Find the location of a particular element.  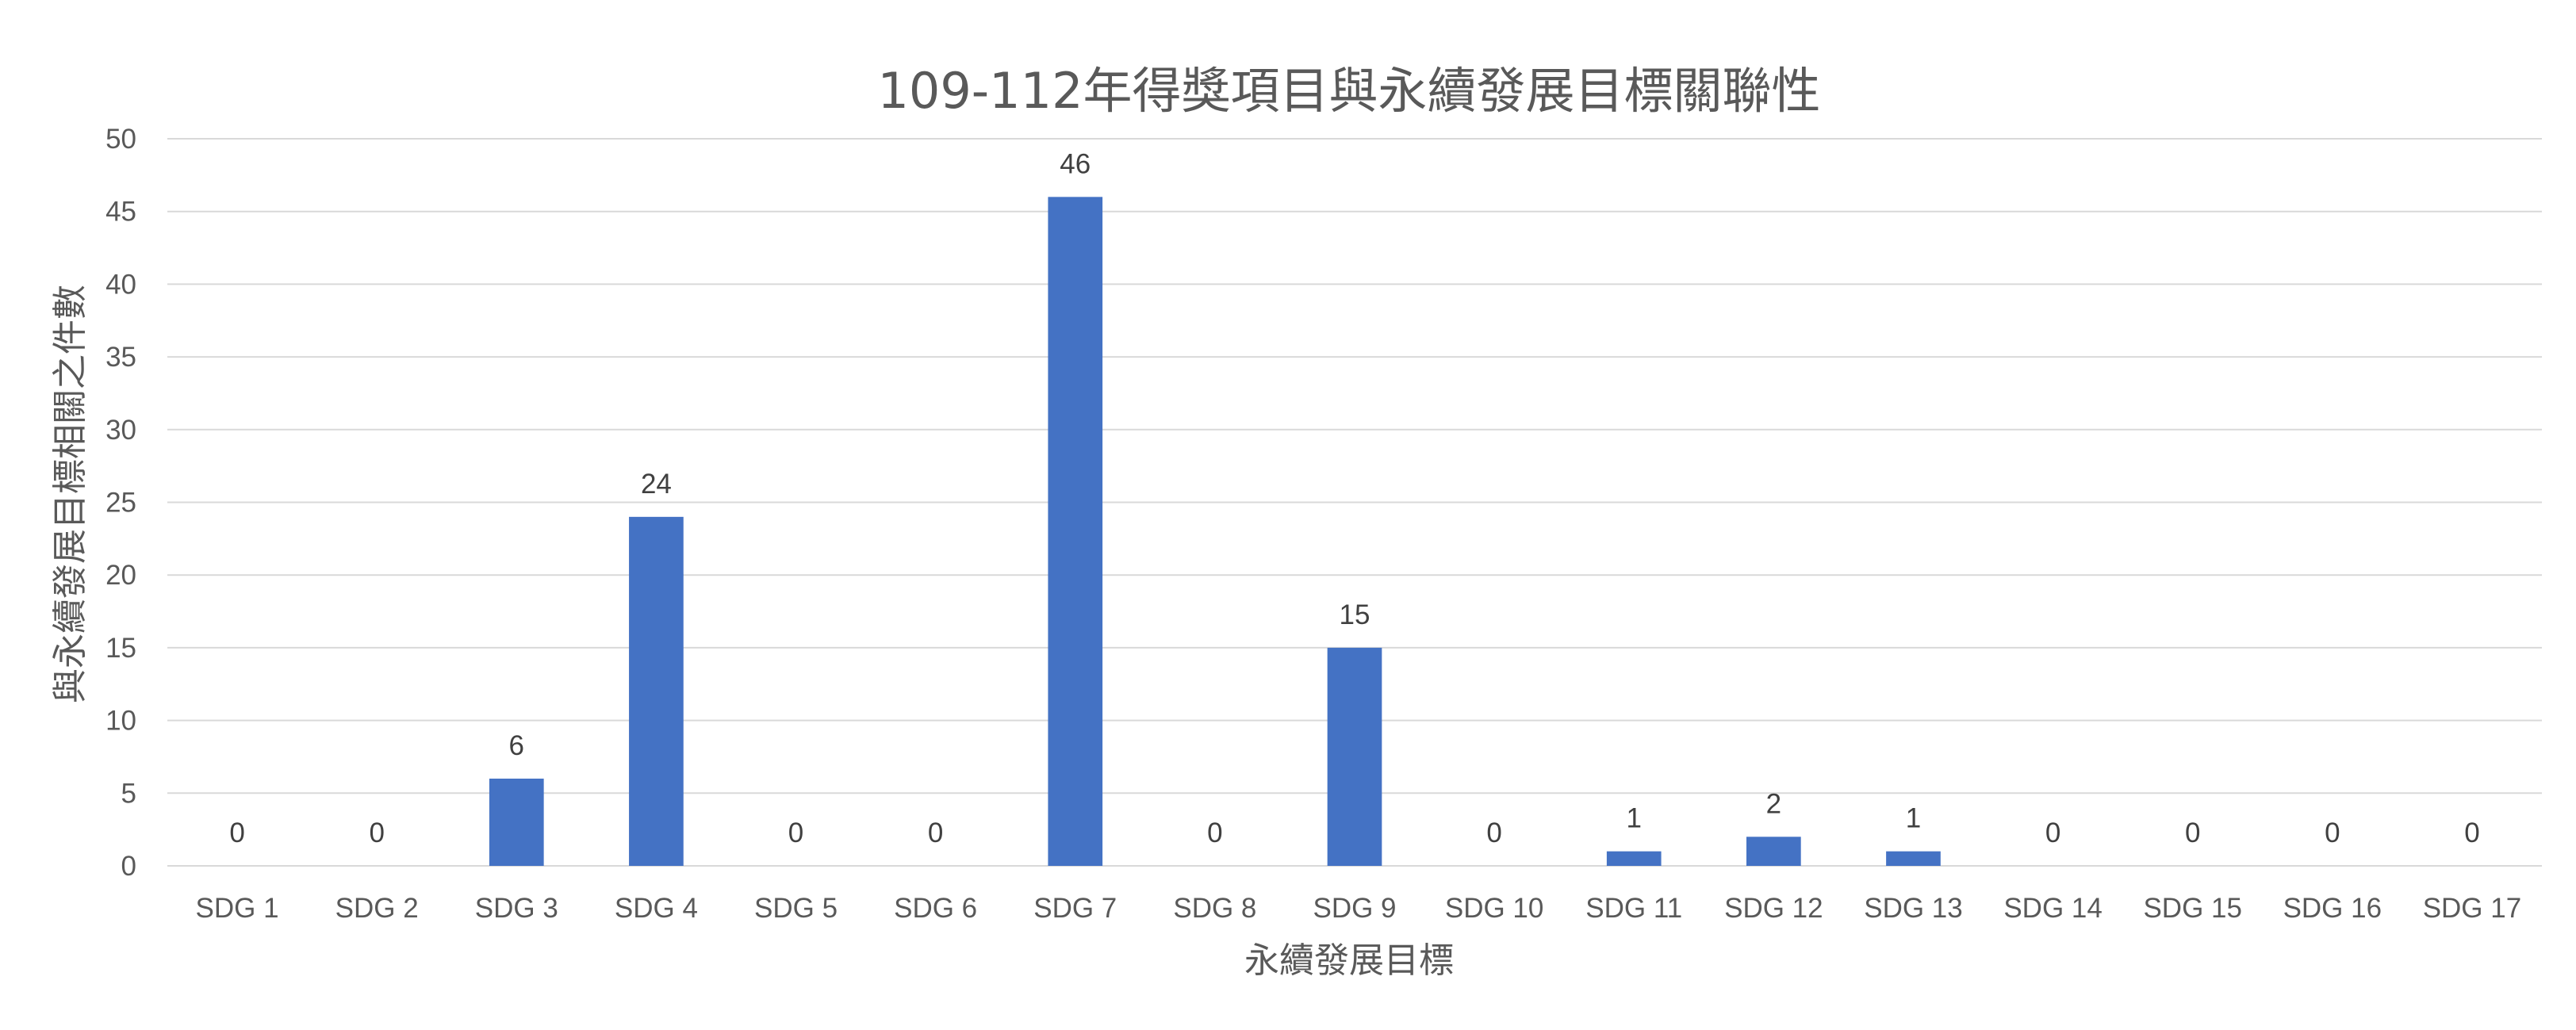

x-tick-label: SDG 17 is located at coordinates (2472, 909).